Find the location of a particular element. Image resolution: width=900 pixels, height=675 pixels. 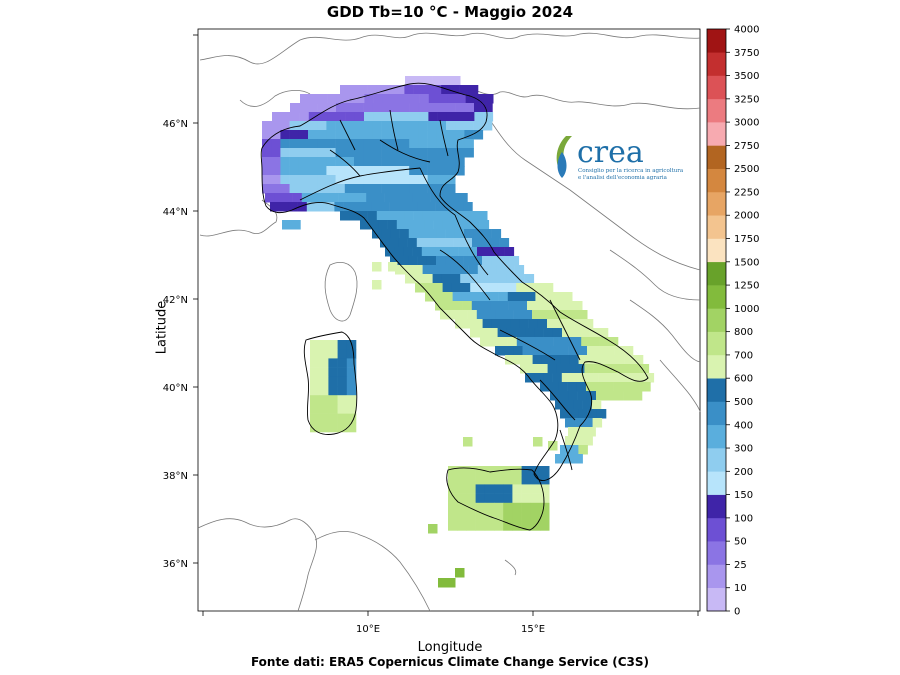

colorbar-label: 3750 is located at coordinates (746, 53).